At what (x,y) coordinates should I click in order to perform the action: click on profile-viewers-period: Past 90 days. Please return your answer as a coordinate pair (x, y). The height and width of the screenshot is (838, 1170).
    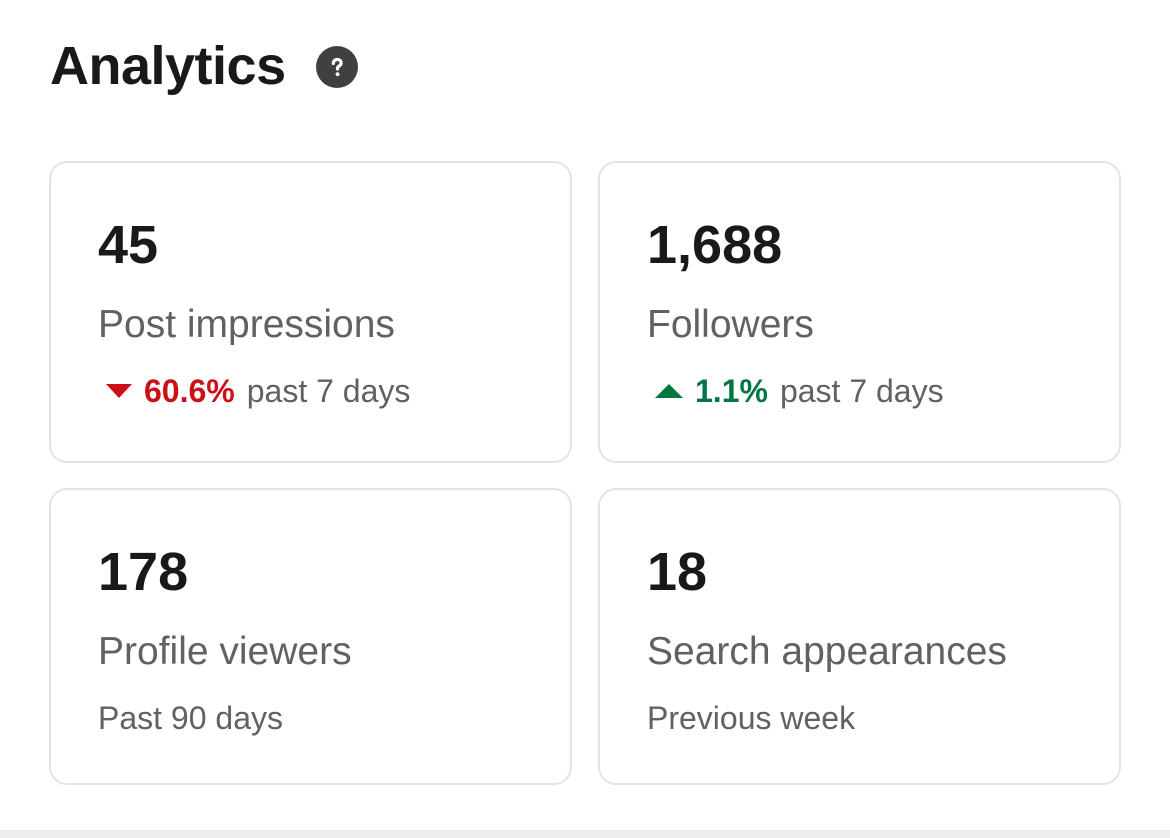
    Looking at the image, I should click on (190, 718).